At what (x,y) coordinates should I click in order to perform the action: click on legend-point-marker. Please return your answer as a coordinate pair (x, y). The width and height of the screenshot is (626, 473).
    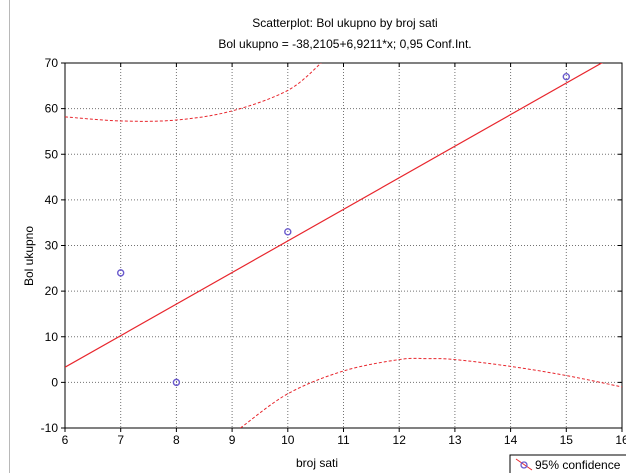
    Looking at the image, I should click on (524, 465).